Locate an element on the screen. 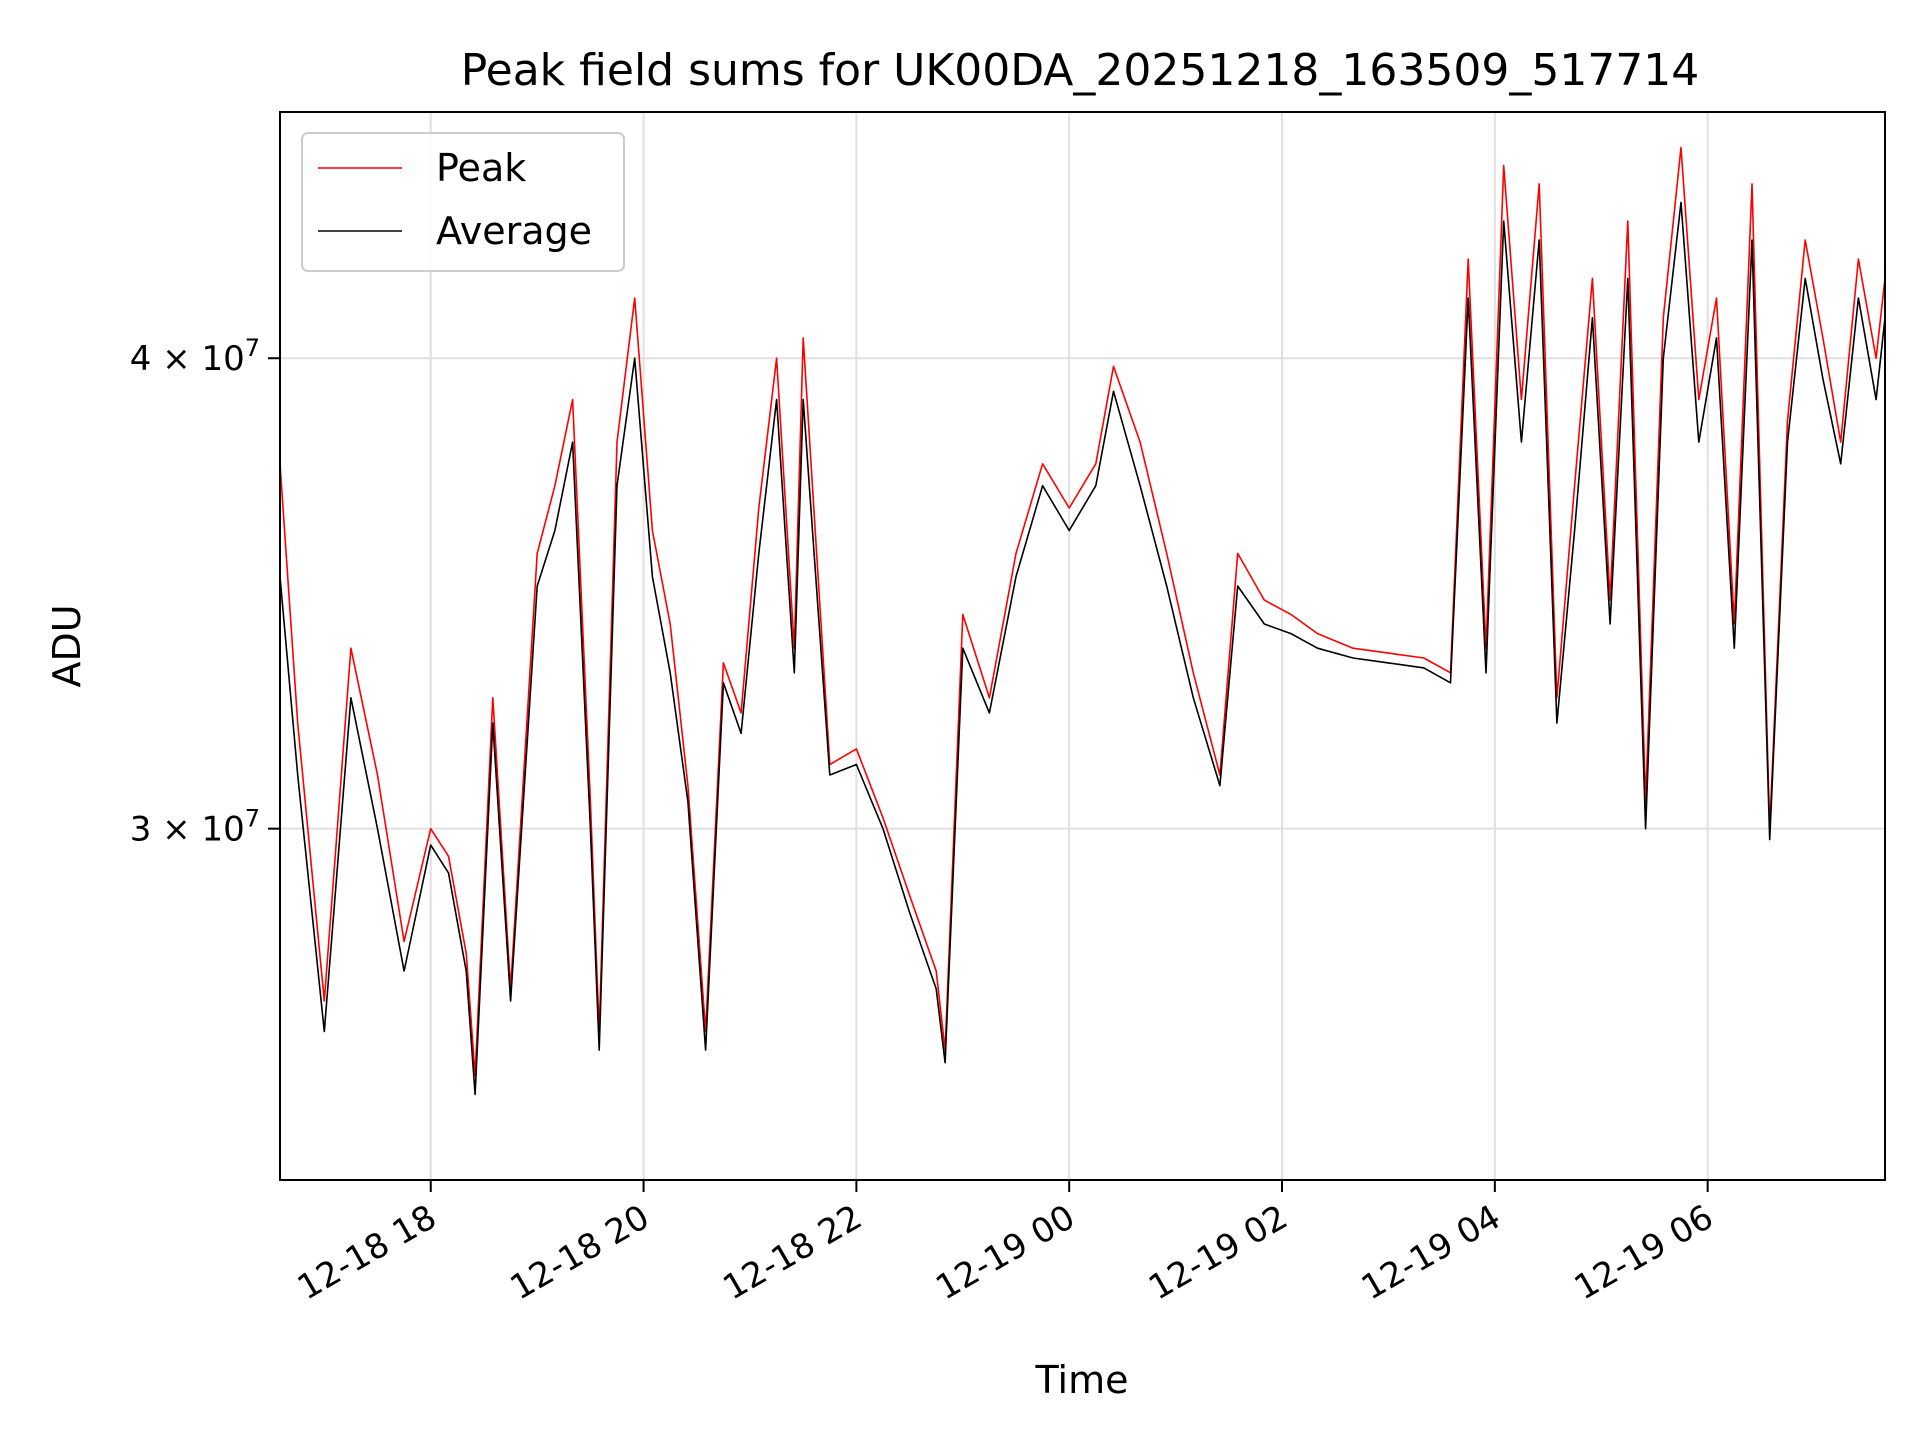 The width and height of the screenshot is (1920, 1440). y-tick-label: 3 × 107 is located at coordinates (195, 827).